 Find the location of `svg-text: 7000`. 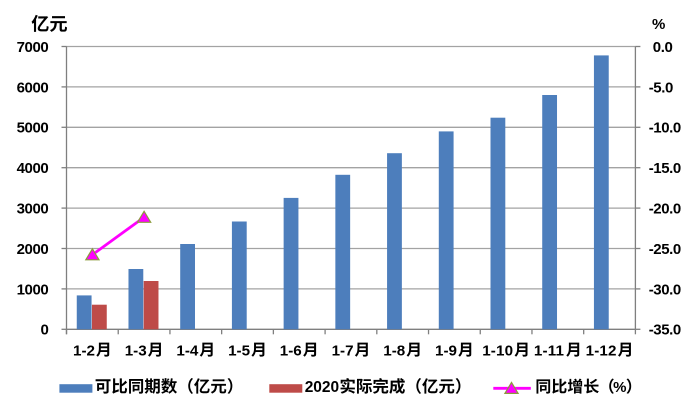

svg-text: 7000 is located at coordinates (33, 47).